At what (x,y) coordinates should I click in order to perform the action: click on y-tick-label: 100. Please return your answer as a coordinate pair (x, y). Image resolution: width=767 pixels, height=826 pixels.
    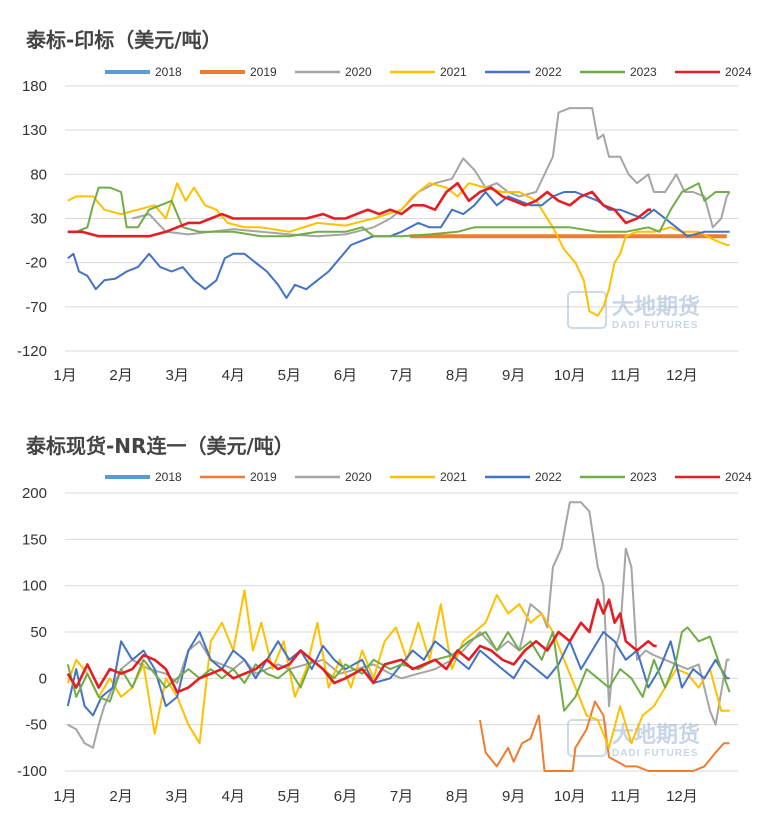
    Looking at the image, I should click on (34, 586).